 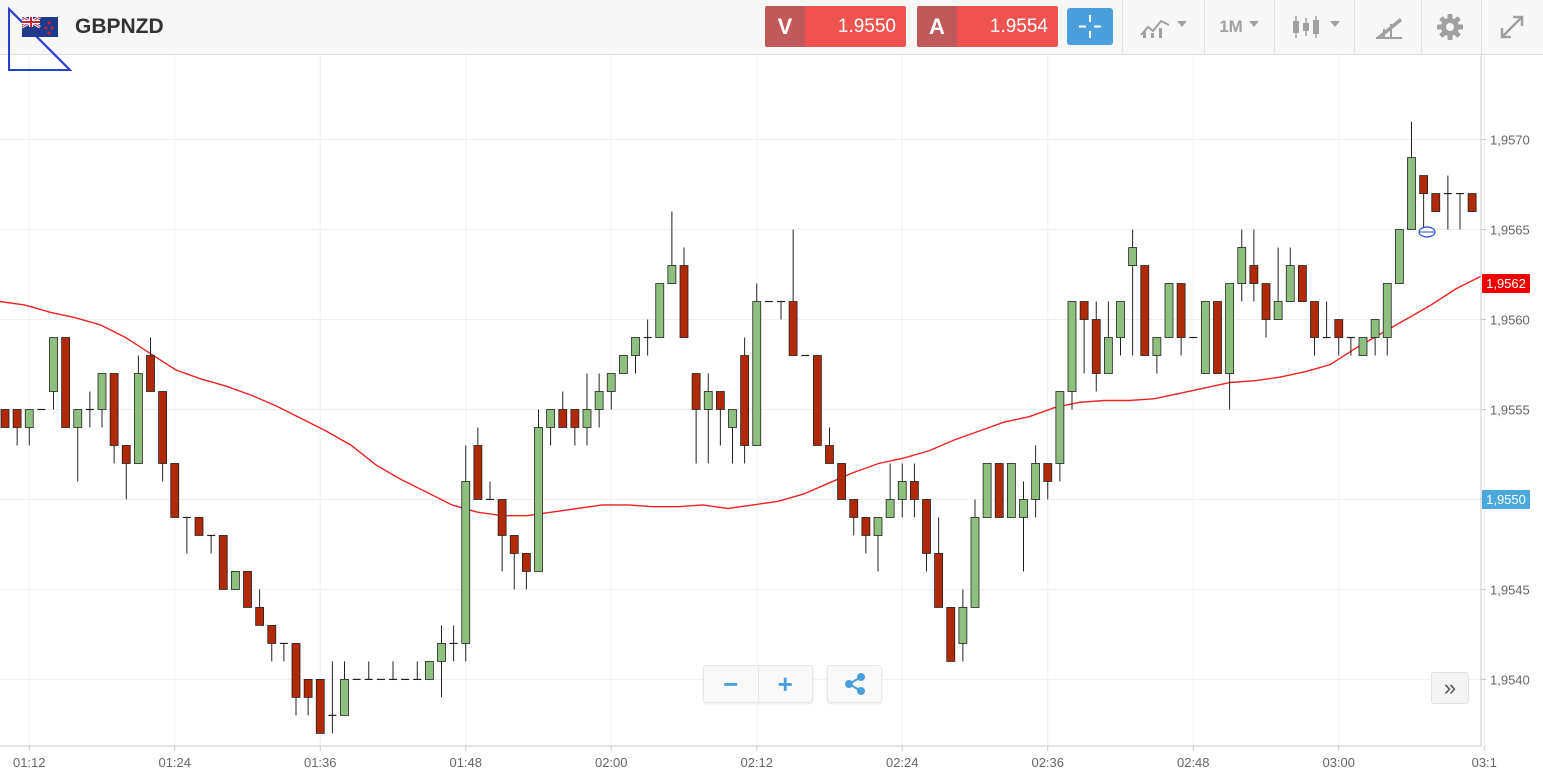 I want to click on drawing-tools-button, so click(x=1389, y=27).